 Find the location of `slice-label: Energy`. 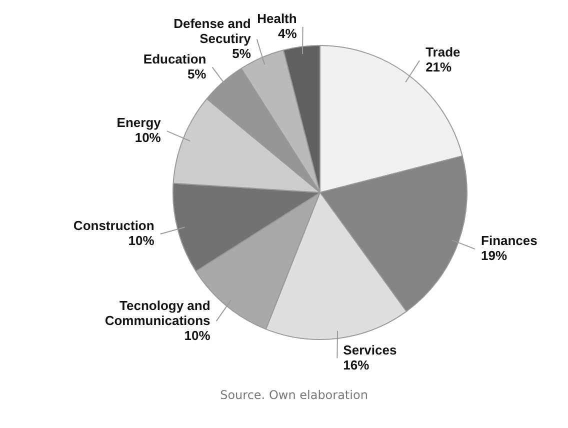

slice-label: Energy is located at coordinates (139, 122).